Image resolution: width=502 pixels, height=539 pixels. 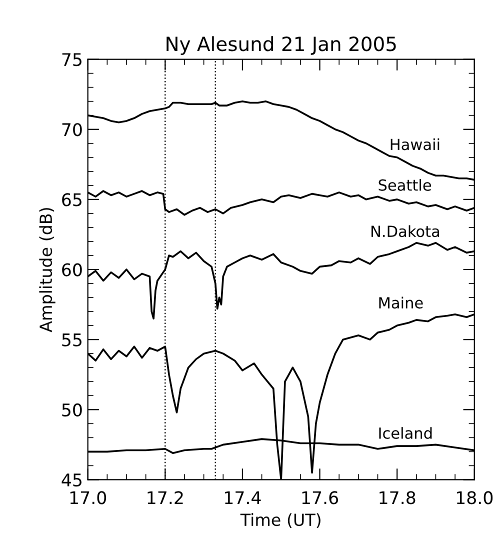 I want to click on y-tick-label: 50, so click(x=72, y=409).